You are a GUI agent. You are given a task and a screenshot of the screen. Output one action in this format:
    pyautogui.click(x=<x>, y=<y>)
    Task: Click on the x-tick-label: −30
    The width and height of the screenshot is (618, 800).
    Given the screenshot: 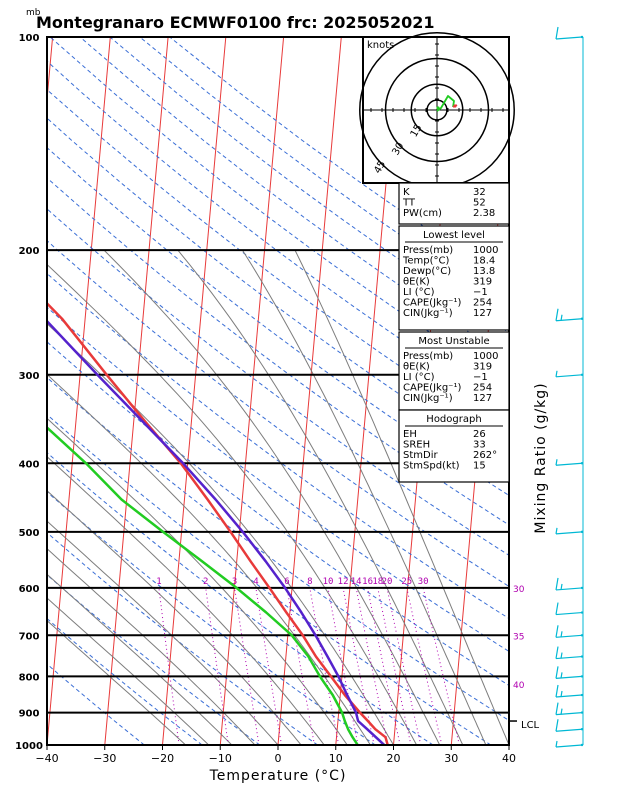 What is the action you would take?
    pyautogui.click(x=104, y=758)
    